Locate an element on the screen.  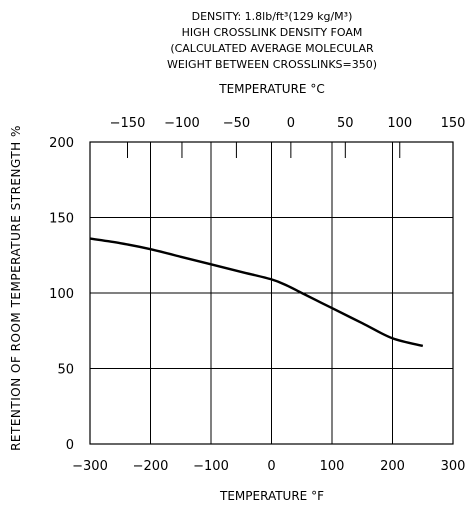
top-tick-label: 150 is located at coordinates (453, 123).